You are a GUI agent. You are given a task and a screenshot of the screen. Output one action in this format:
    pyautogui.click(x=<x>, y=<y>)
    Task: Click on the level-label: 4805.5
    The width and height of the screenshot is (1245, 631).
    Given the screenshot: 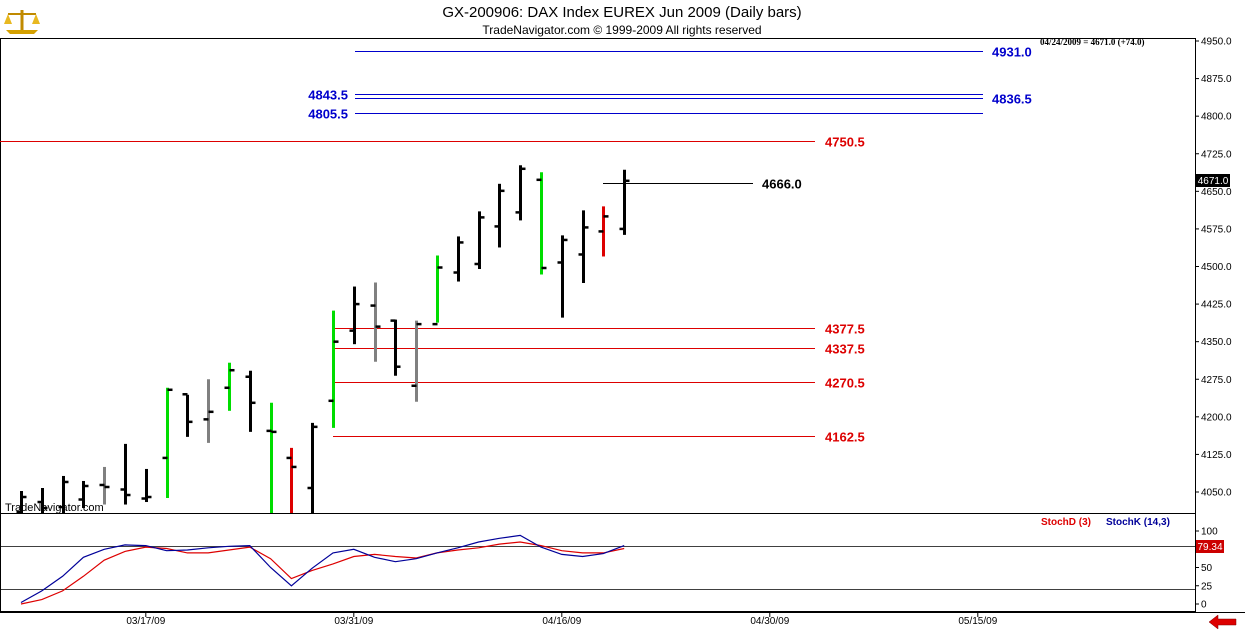 What is the action you would take?
    pyautogui.click(x=328, y=114)
    